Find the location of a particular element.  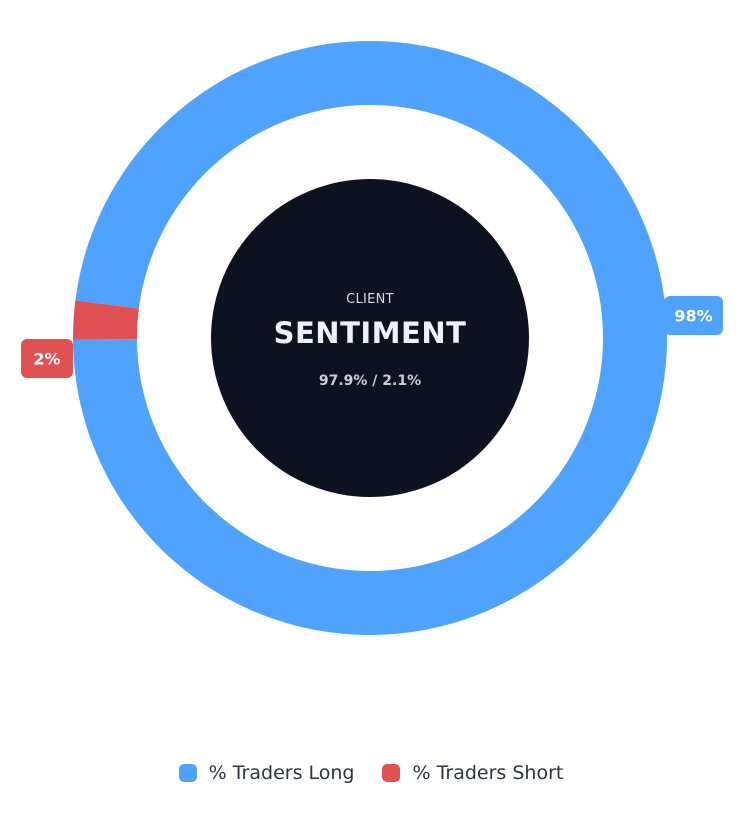

chart-legend: % Traders Long % Traders Short is located at coordinates (371, 773).